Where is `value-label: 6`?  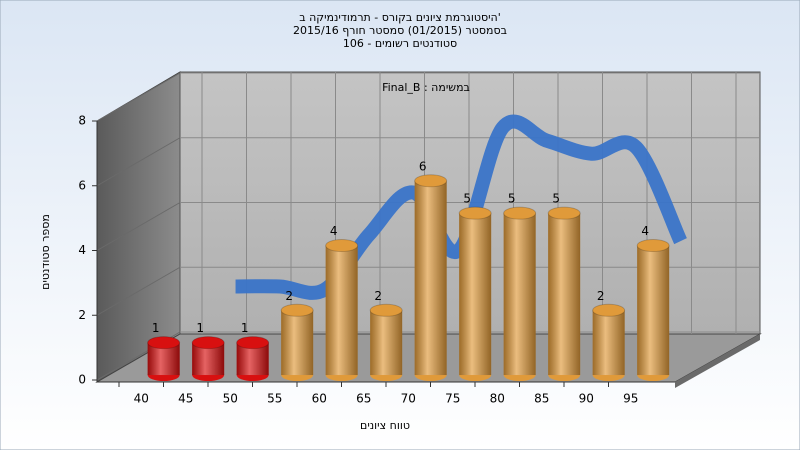 value-label: 6 is located at coordinates (423, 166).